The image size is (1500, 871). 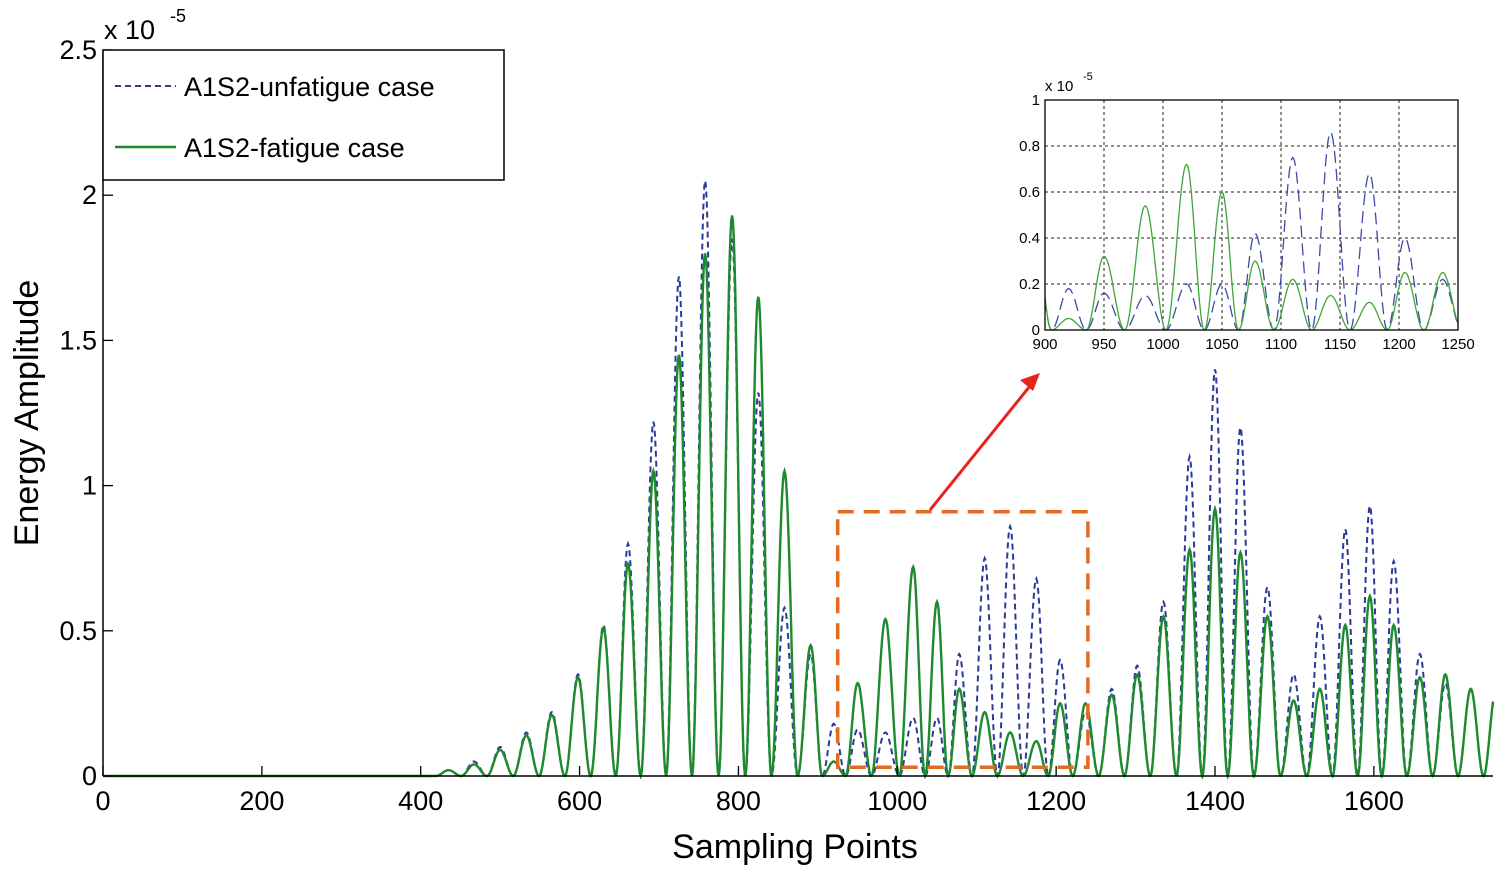 What do you see at coordinates (1281, 344) in the screenshot?
I see `inset-x-tick-label: 1100` at bounding box center [1281, 344].